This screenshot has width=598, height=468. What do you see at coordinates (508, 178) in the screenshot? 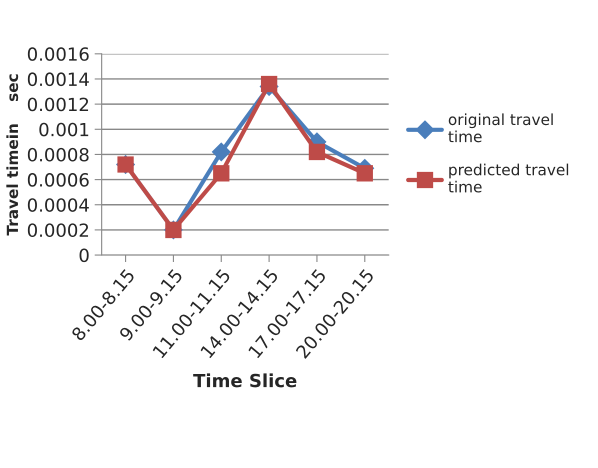
I see `legend-label: predicted travel time` at bounding box center [508, 178].